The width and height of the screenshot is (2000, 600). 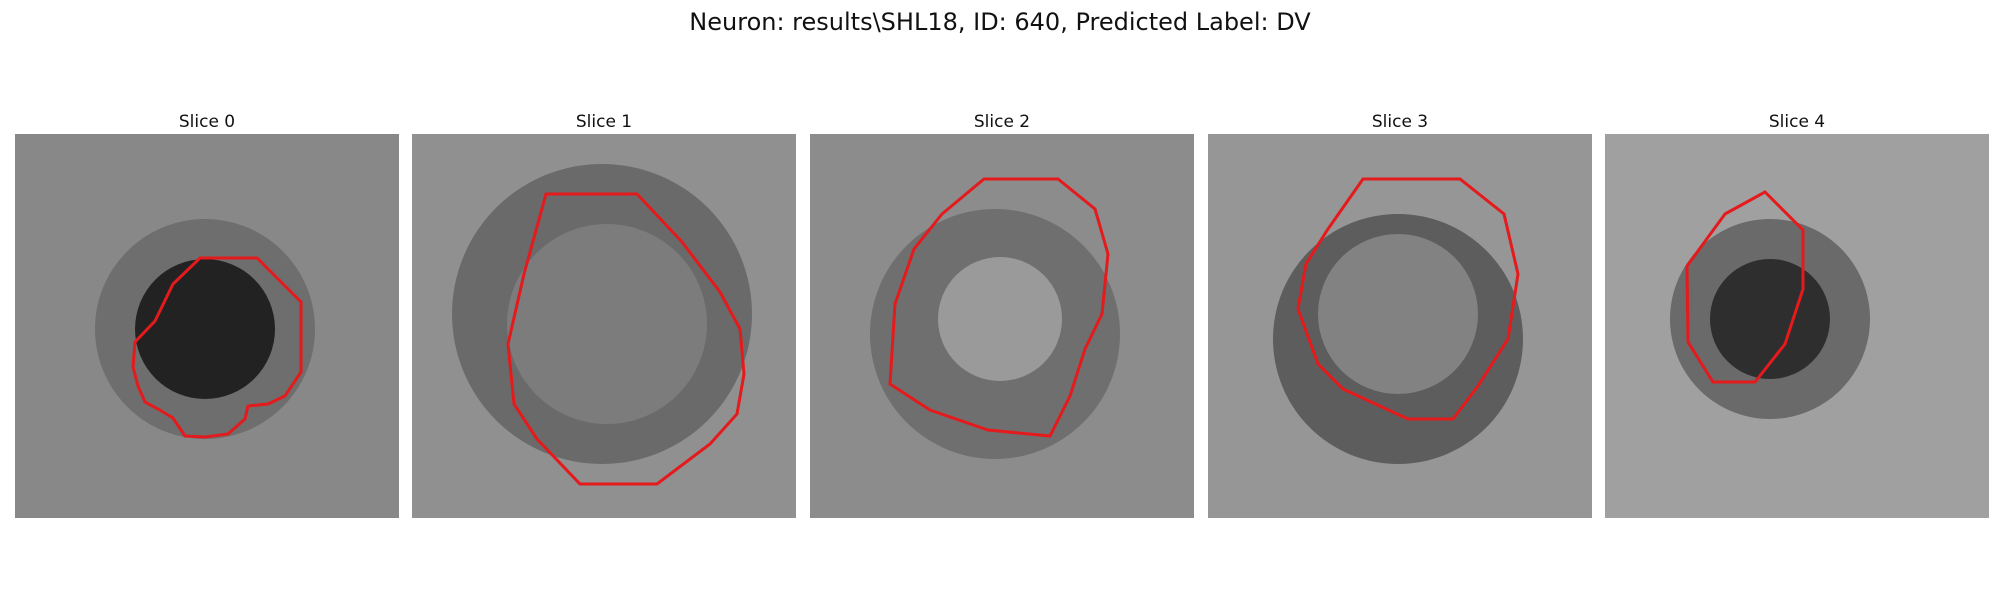 I want to click on slice-panel-3: Slice 3, so click(x=1400, y=314).